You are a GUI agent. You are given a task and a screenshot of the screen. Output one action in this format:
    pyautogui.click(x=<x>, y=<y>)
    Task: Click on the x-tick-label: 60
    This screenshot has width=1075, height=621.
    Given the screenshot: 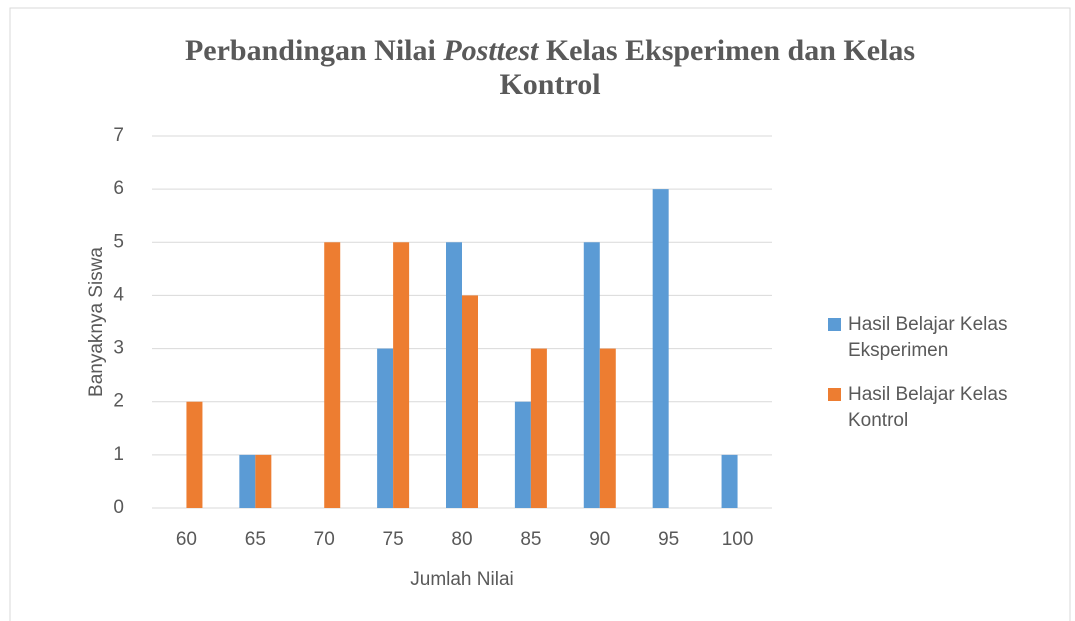 What is the action you would take?
    pyautogui.click(x=186, y=539)
    